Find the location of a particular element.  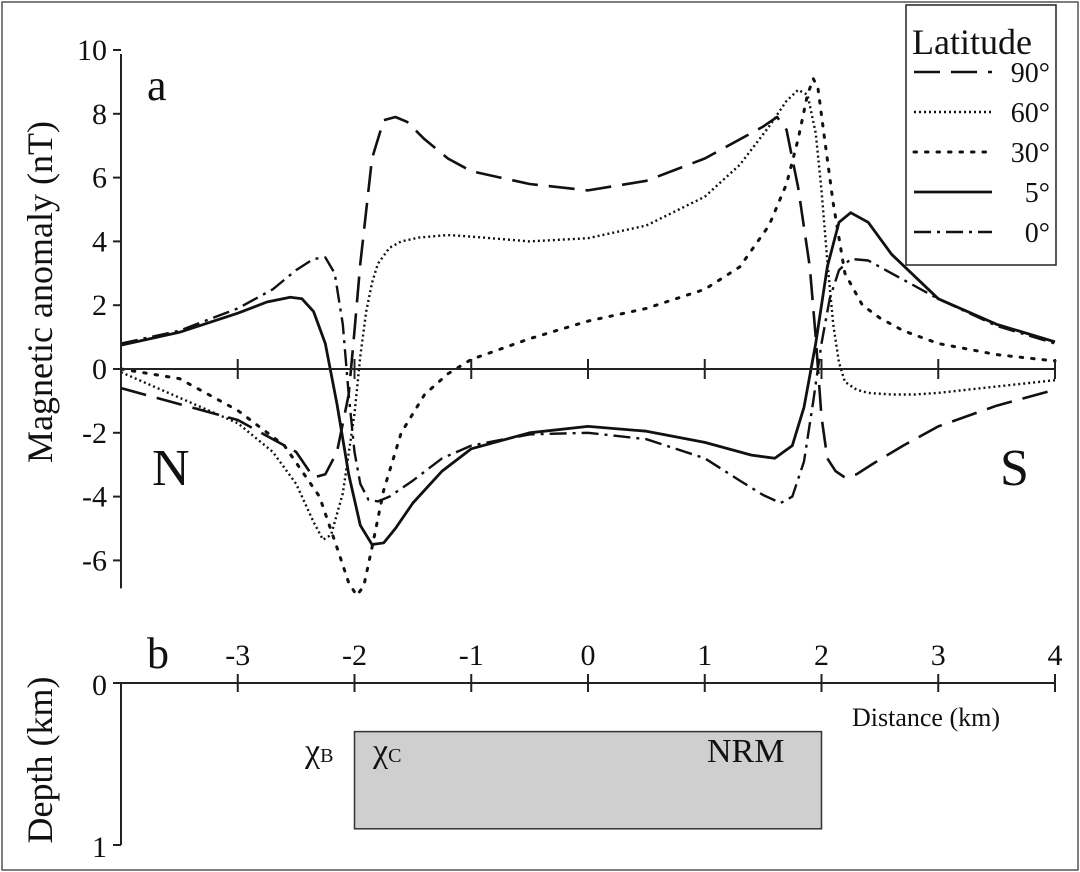

panel-a-y-ticks: -6 -4 -2 0 2 4 6 8 10 is located at coordinates (99, 305).